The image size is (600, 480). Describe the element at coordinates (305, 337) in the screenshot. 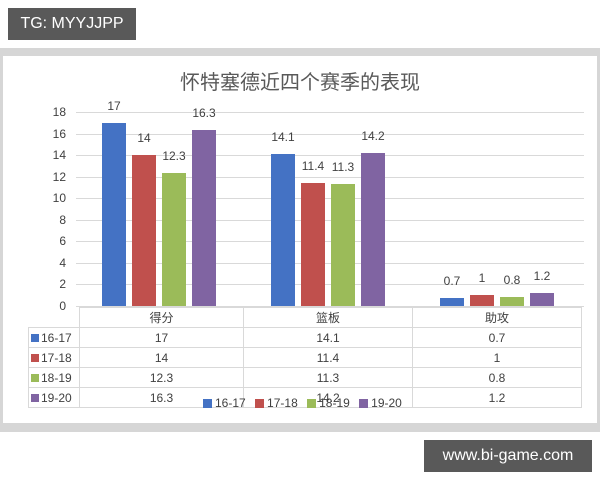

I see `table-row: 16-17 17 14.1 0.7` at that location.